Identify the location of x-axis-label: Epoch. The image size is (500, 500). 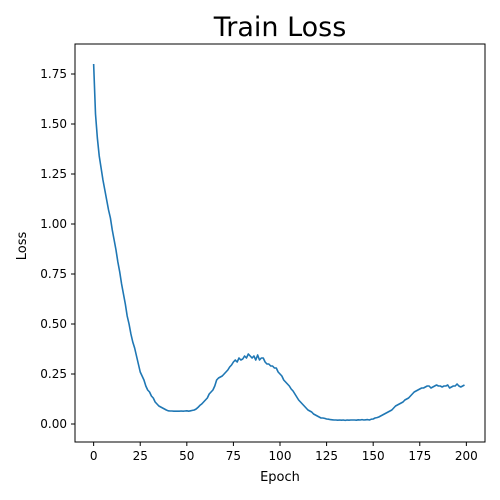
(280, 477).